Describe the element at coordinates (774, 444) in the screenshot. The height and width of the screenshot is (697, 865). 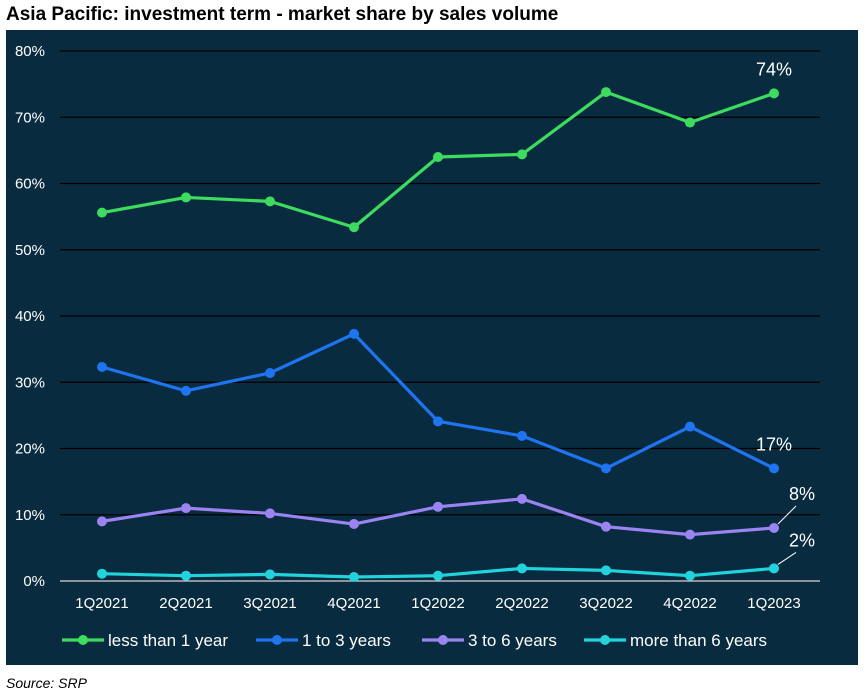
I see `end-data-label: 17%` at that location.